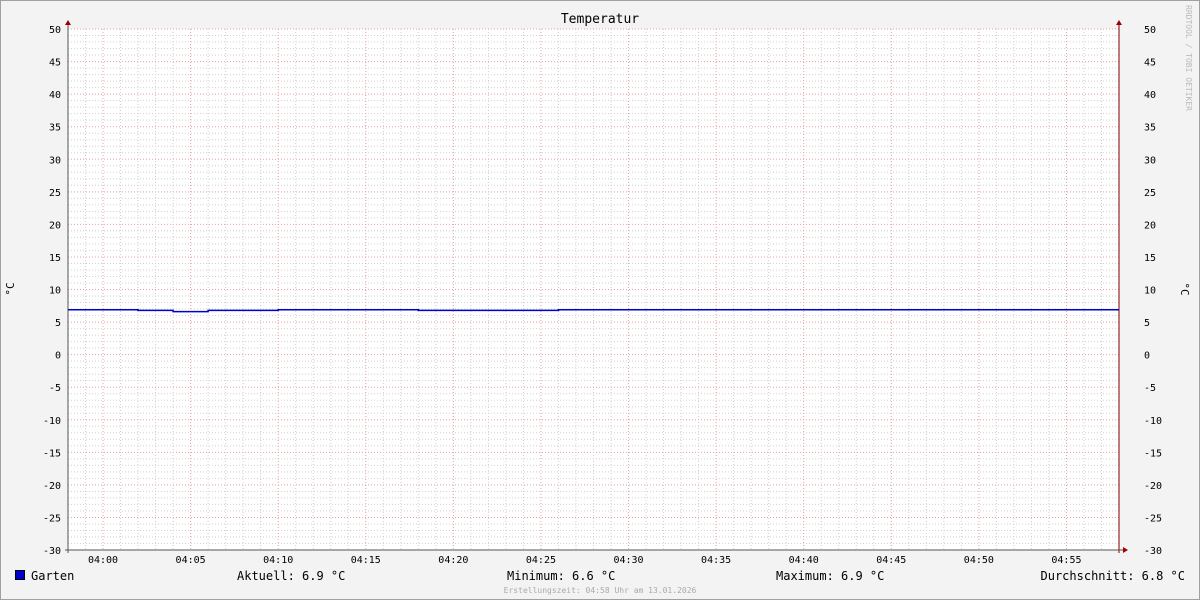 The height and width of the screenshot is (600, 1200). What do you see at coordinates (1150, 63) in the screenshot?
I see `y-tick-label-right: 45` at bounding box center [1150, 63].